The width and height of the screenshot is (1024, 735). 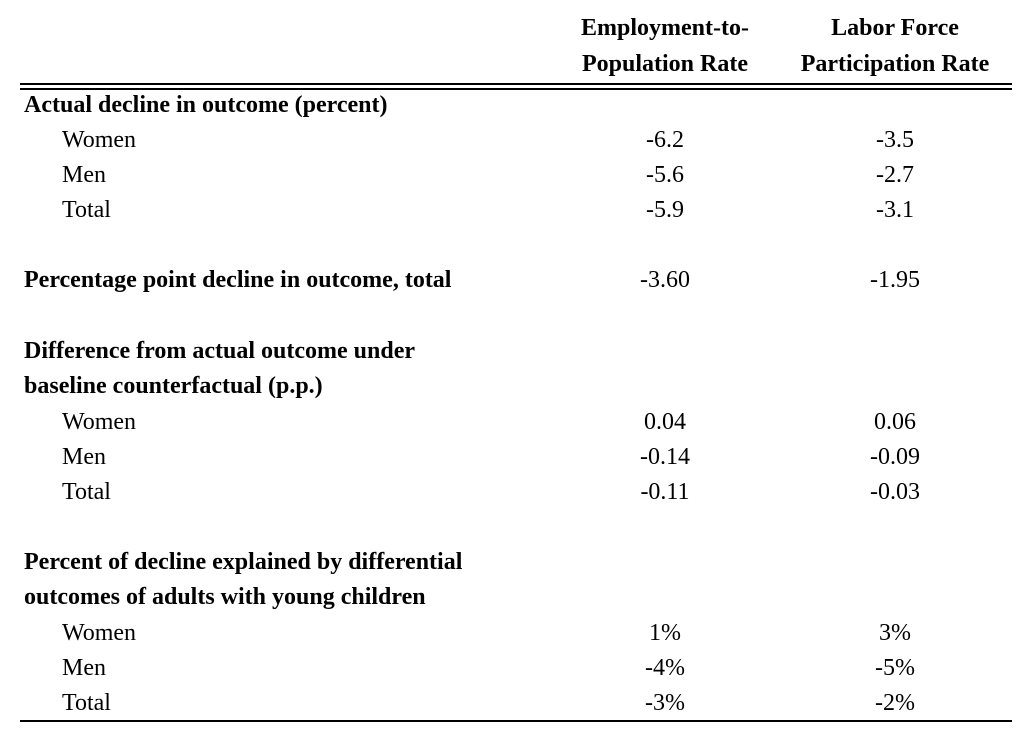 I want to click on cell-participation-rate: -3.1, so click(x=895, y=210).